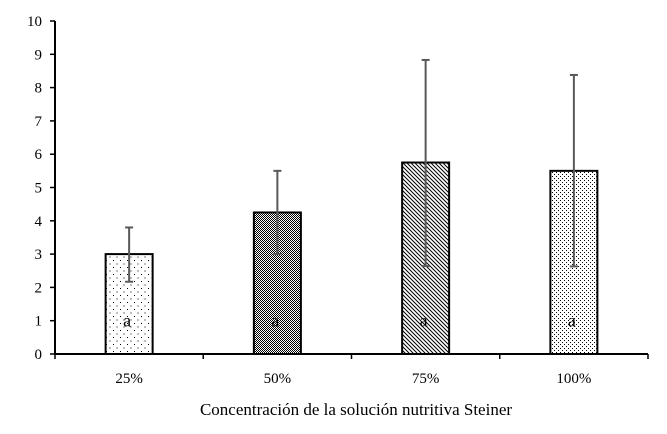 This screenshot has width=667, height=434. Describe the element at coordinates (39, 55) in the screenshot. I see `y-tick-label: 9` at that location.